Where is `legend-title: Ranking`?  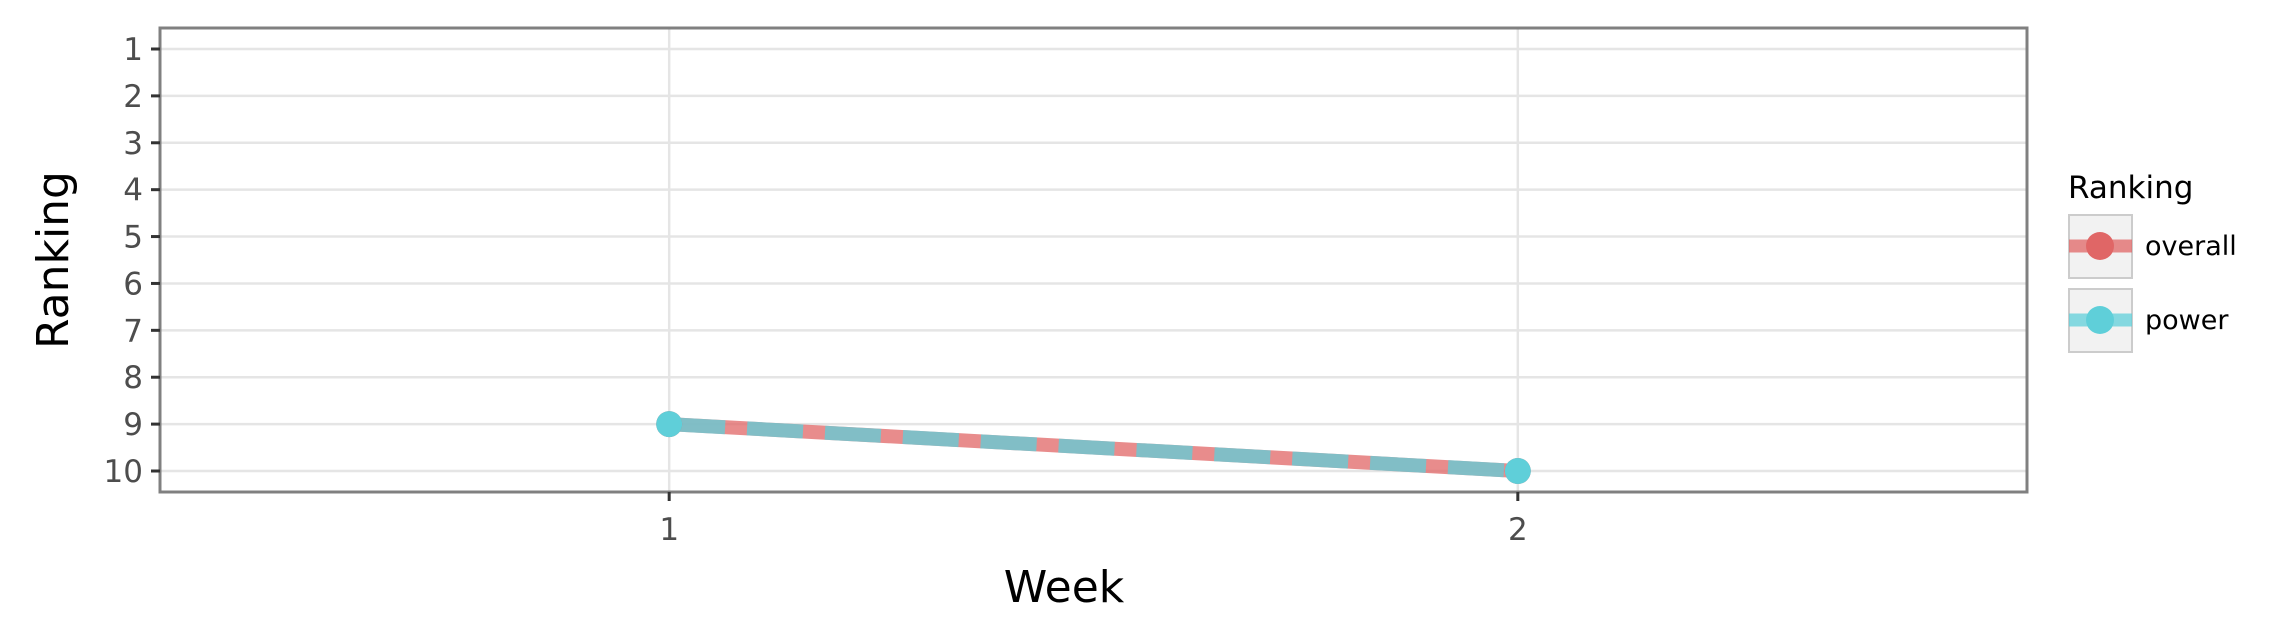
legend-title: Ranking is located at coordinates (2130, 188).